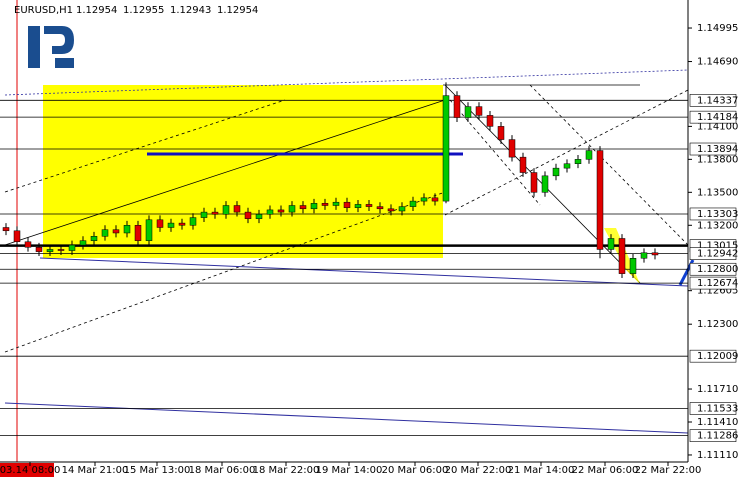 The height and width of the screenshot is (480, 740). Describe the element at coordinates (717, 126) in the screenshot. I see `y-tick-label: 1.14100` at that location.